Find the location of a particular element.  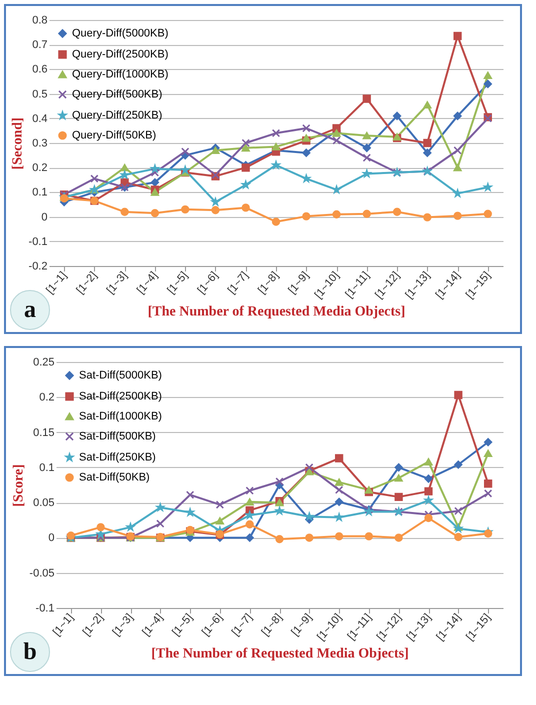

y-tick-label: 0.25 is located at coordinates (43, 362).